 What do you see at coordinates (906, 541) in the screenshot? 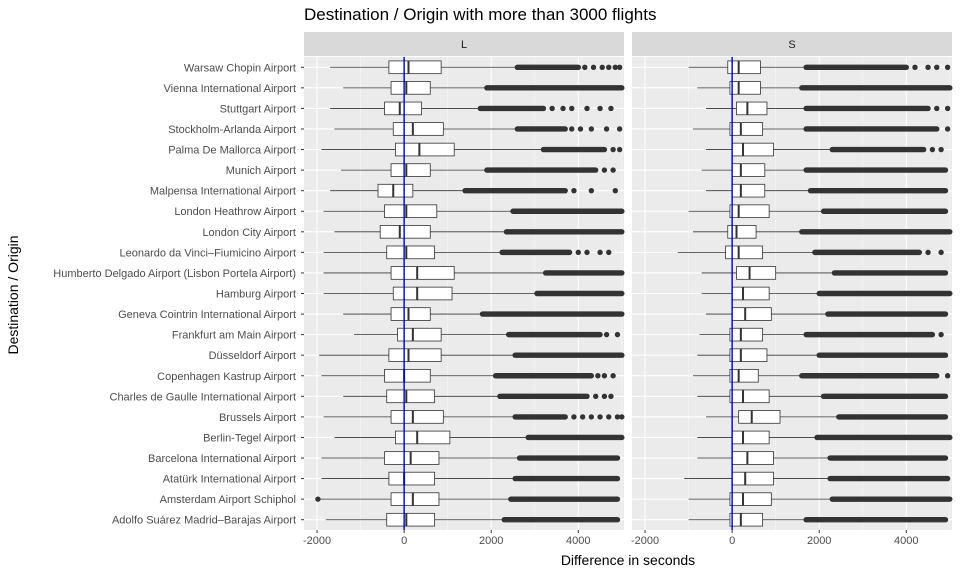
I see `x-tick-label: 4000` at bounding box center [906, 541].